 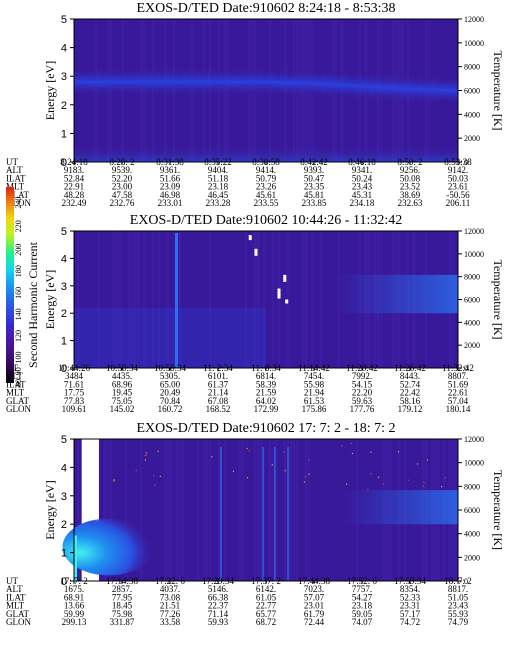 I want to click on colorbar-tick-label: 220, so click(x=18, y=226).